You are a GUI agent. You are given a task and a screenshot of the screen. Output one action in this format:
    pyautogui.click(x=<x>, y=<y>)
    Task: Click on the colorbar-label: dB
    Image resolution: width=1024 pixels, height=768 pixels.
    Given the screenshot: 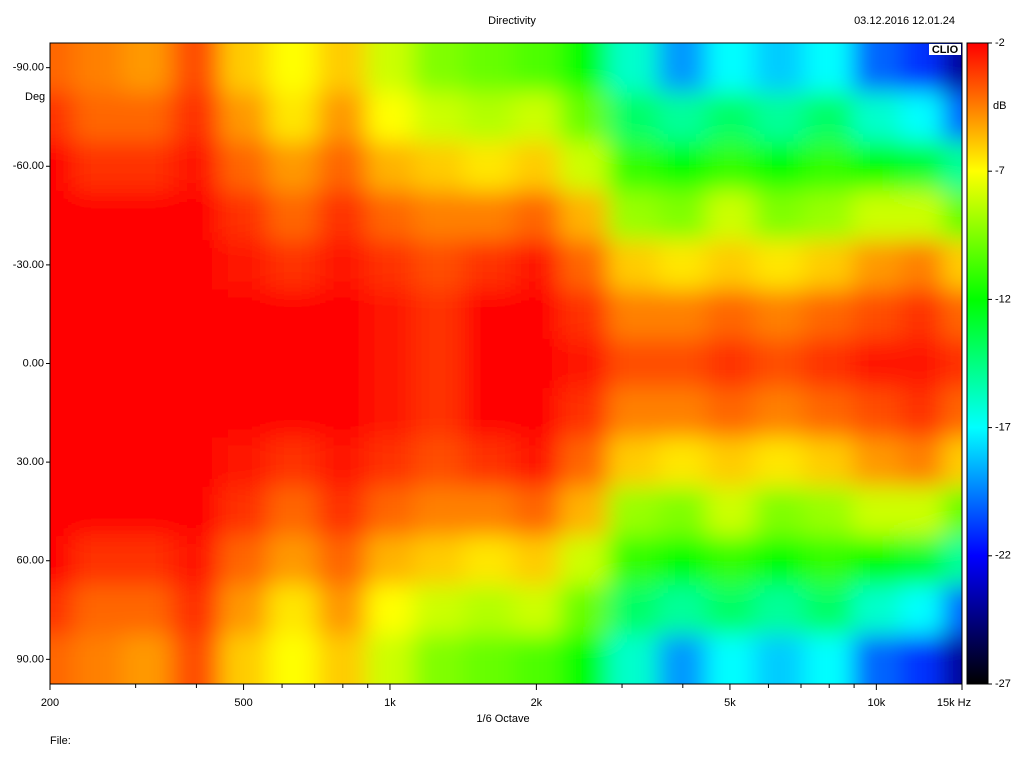 What is the action you would take?
    pyautogui.click(x=999, y=106)
    